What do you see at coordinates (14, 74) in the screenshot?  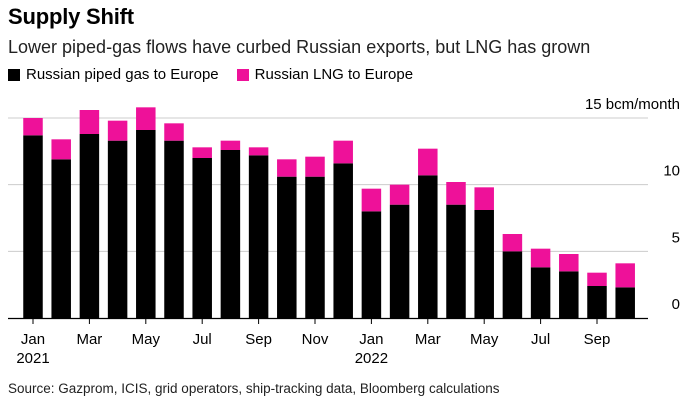 I see `legend-swatch-piped` at bounding box center [14, 74].